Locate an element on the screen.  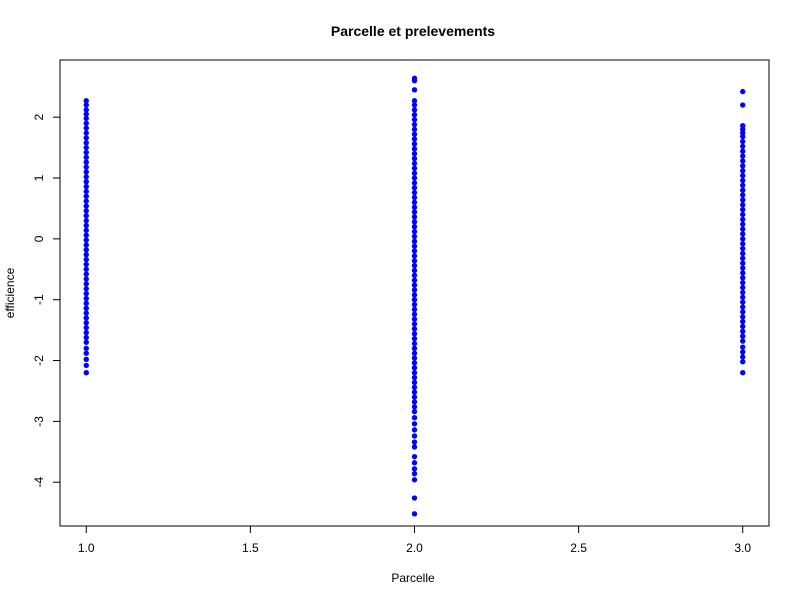
y-tick-label: -2 is located at coordinates (39, 360).